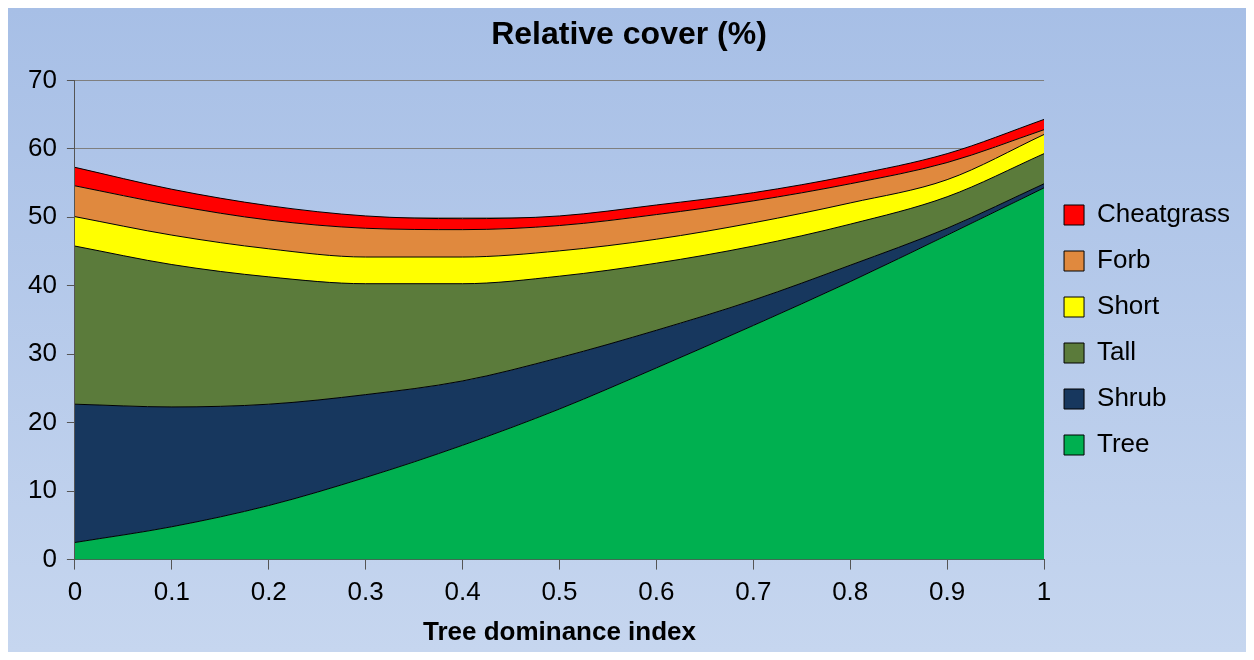  What do you see at coordinates (1123, 443) in the screenshot?
I see `legend-label: Tree` at bounding box center [1123, 443].